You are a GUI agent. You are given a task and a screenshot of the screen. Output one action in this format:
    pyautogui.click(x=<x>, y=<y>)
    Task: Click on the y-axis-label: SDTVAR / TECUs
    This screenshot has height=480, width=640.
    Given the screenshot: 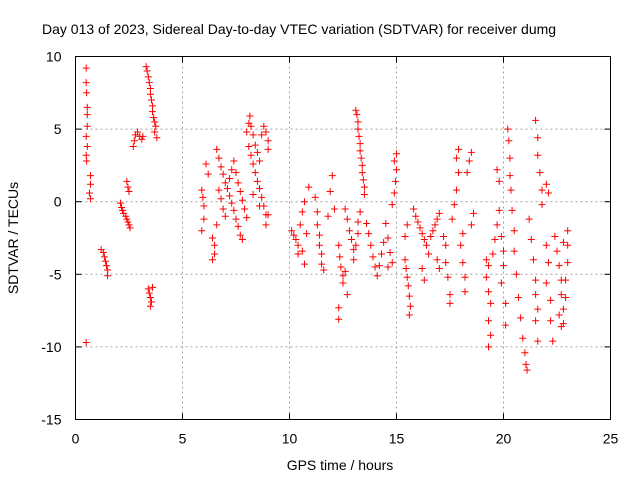 What is the action you would take?
    pyautogui.click(x=13, y=238)
    